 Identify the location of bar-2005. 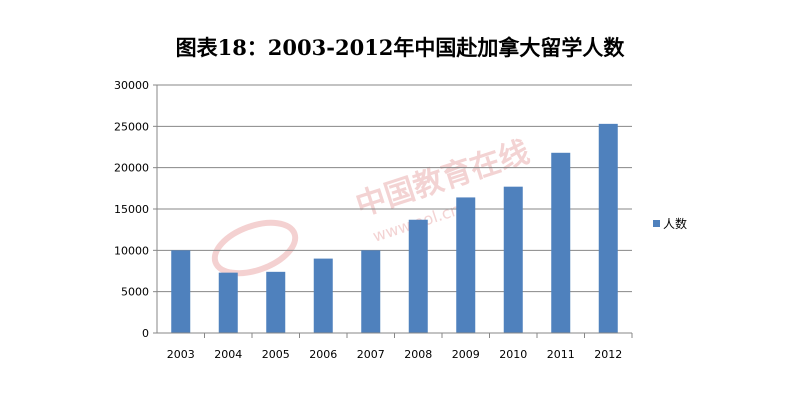
(276, 302).